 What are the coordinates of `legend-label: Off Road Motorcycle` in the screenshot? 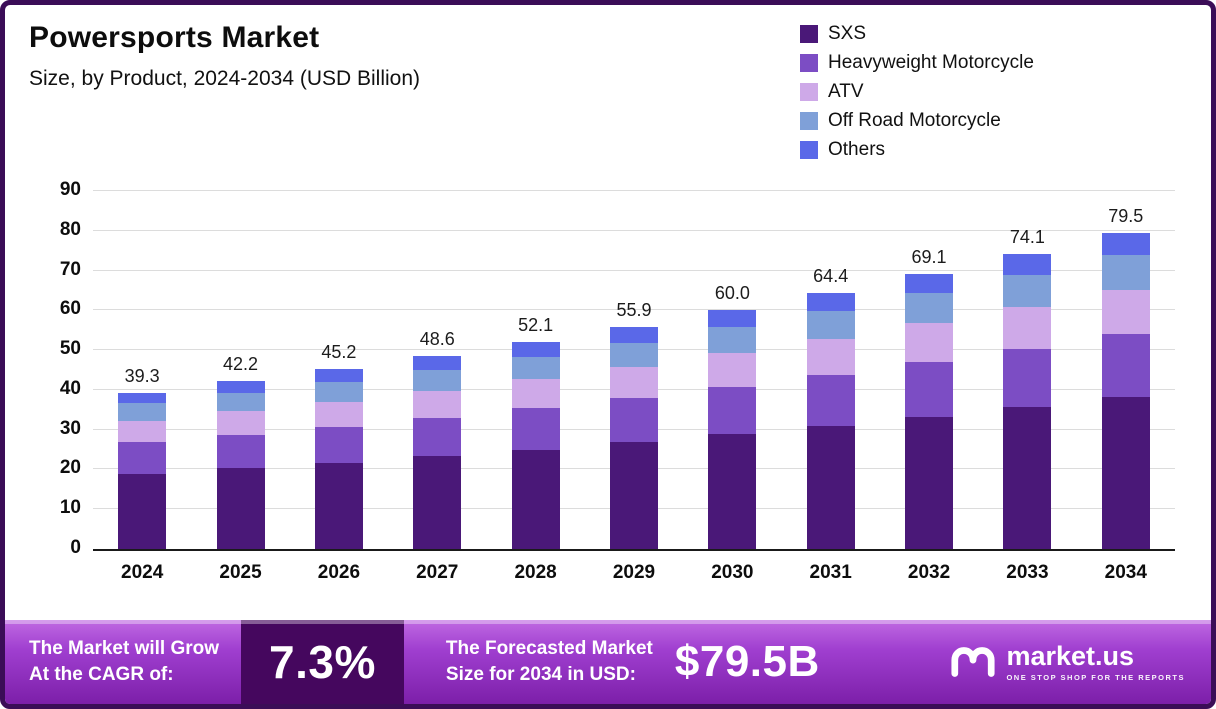 It's located at (914, 120).